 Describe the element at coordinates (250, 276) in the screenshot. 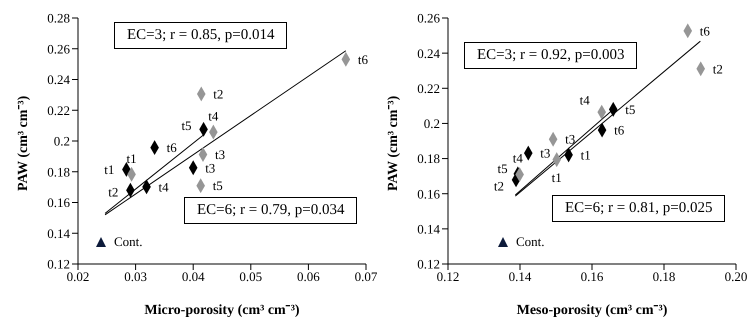

I see `x-tick-label: 0.05` at that location.